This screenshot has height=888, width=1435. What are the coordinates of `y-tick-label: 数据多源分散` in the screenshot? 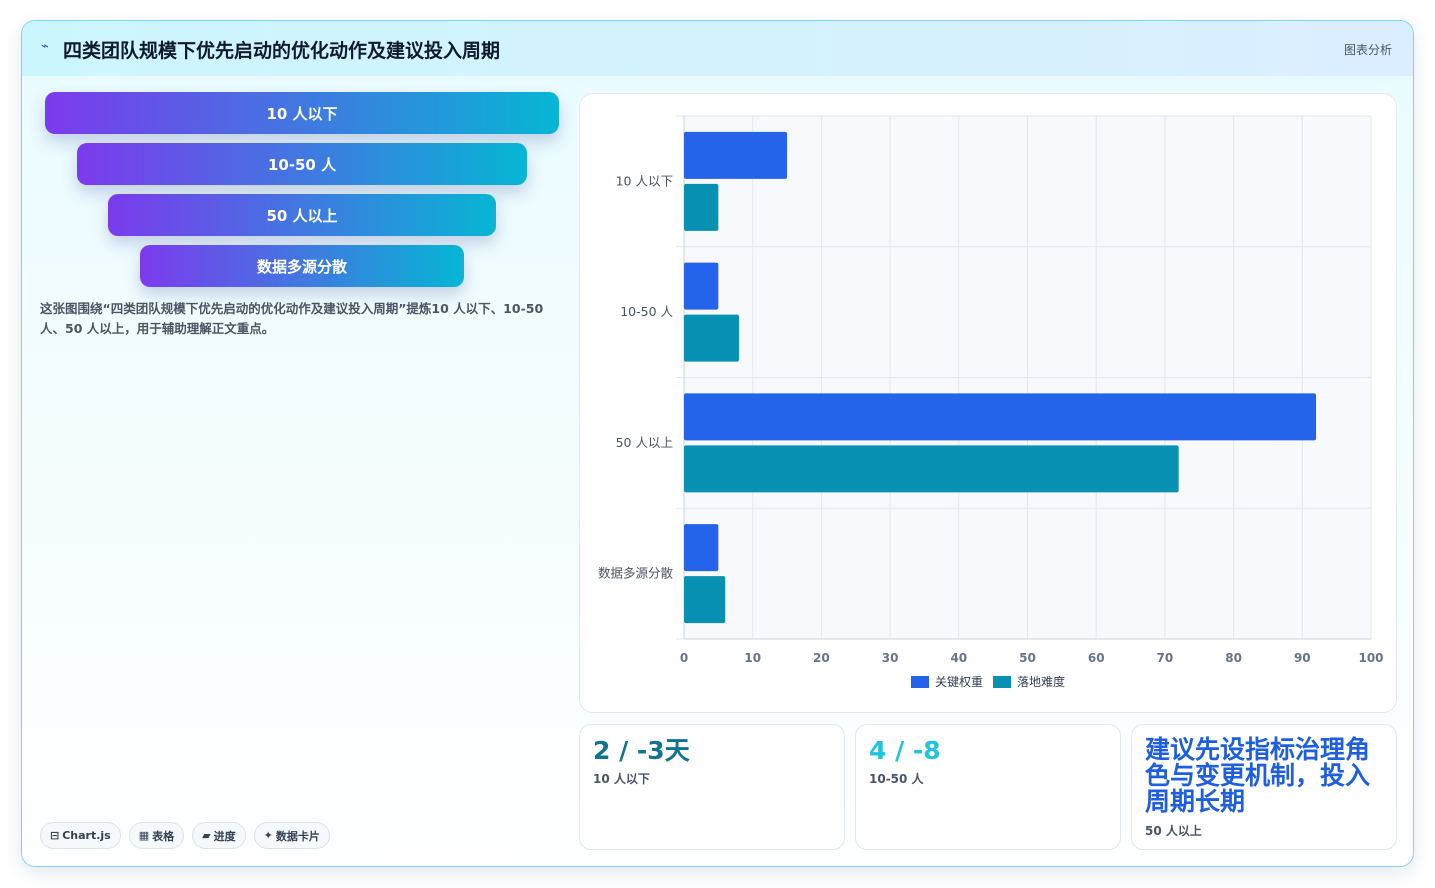 It's located at (636, 573).